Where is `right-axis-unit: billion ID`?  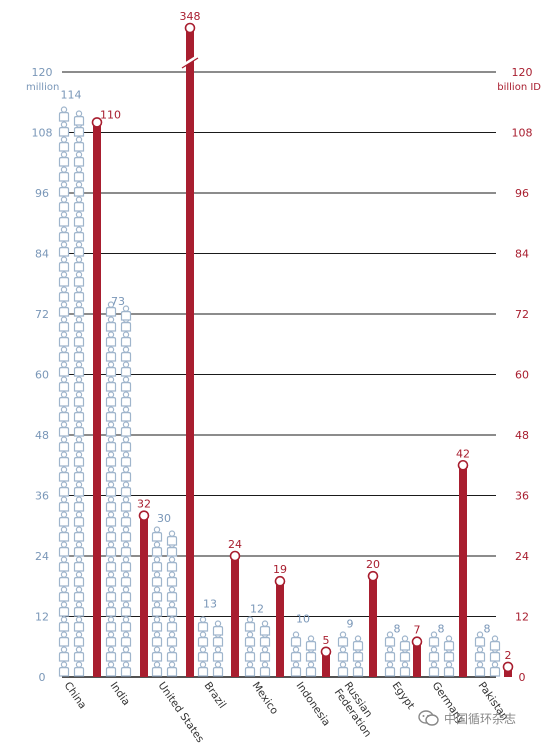
right-axis-unit: billion ID is located at coordinates (519, 87).